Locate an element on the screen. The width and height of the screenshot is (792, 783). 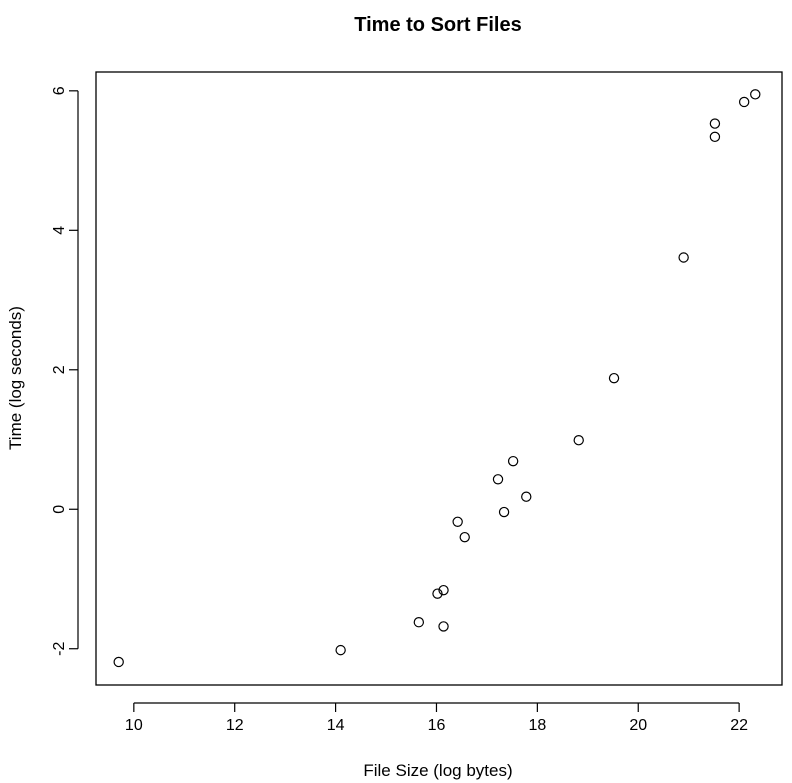
y-axis: -2 0 2 4 6 is located at coordinates (65, 371).